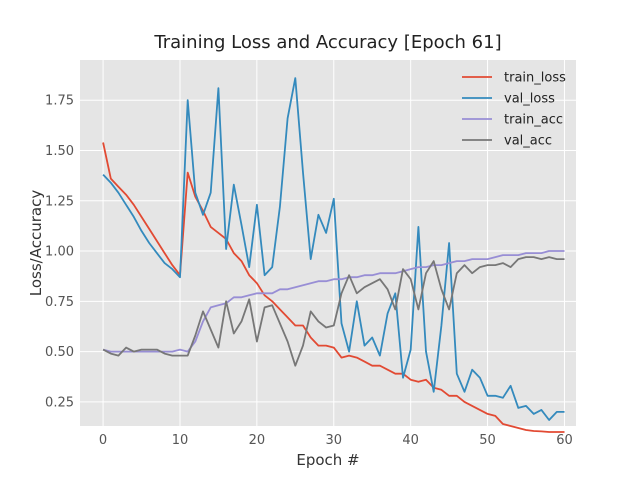 The width and height of the screenshot is (640, 480). What do you see at coordinates (180, 440) in the screenshot?
I see `x-tick-label: 10` at bounding box center [180, 440].